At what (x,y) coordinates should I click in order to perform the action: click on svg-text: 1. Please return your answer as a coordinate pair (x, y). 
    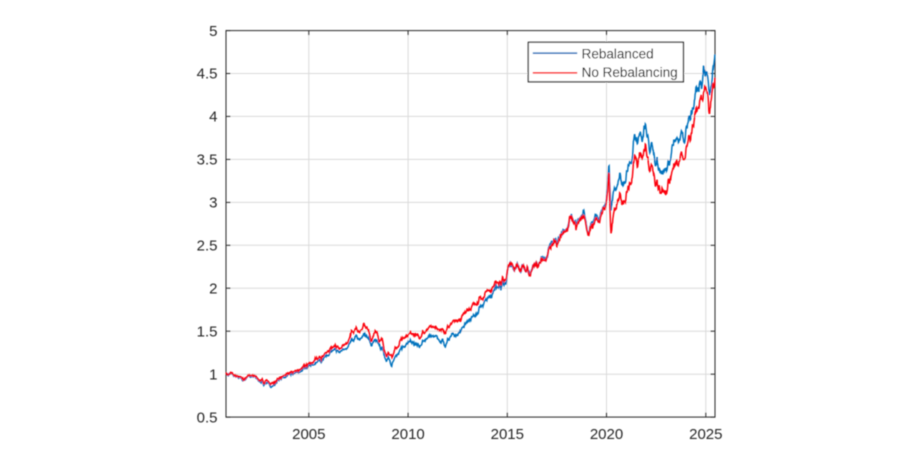
    Looking at the image, I should click on (213, 374).